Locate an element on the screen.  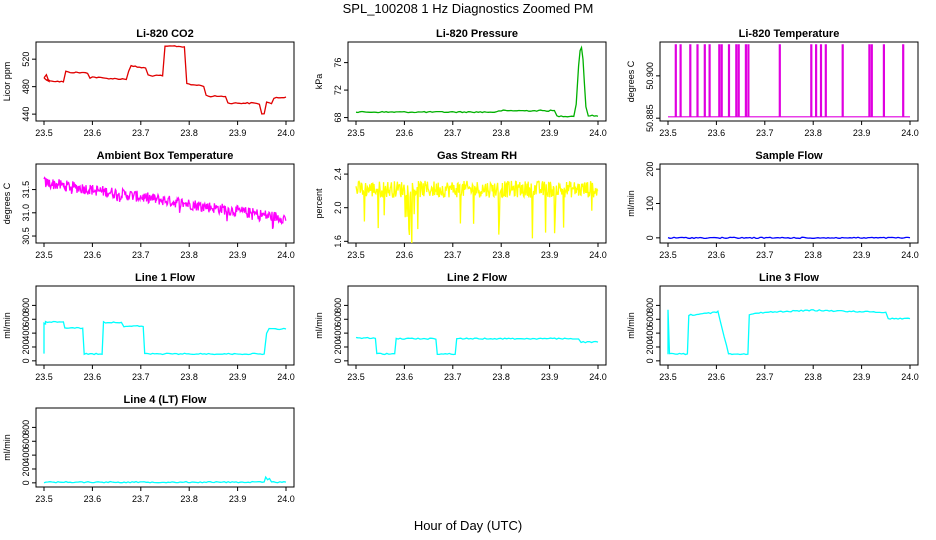
y-tick-label: 31.0 is located at coordinates (26, 213).